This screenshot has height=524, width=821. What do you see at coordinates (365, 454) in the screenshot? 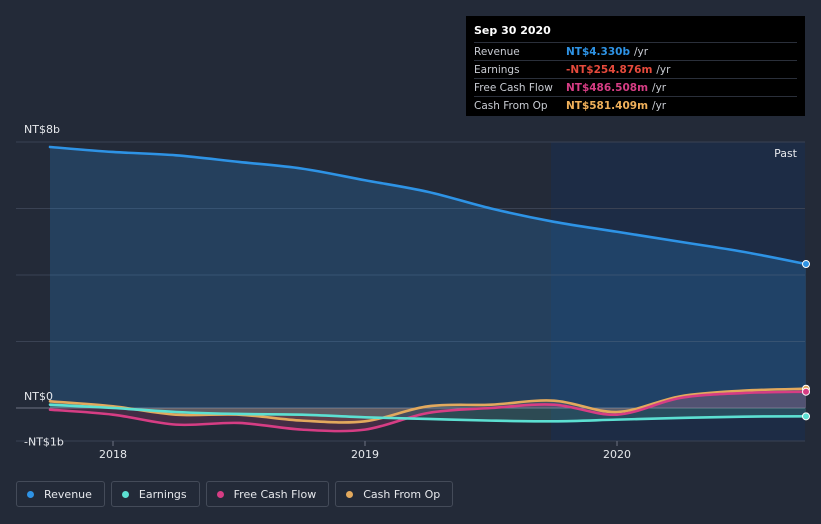
I see `x-tick-label: 2019` at bounding box center [365, 454].